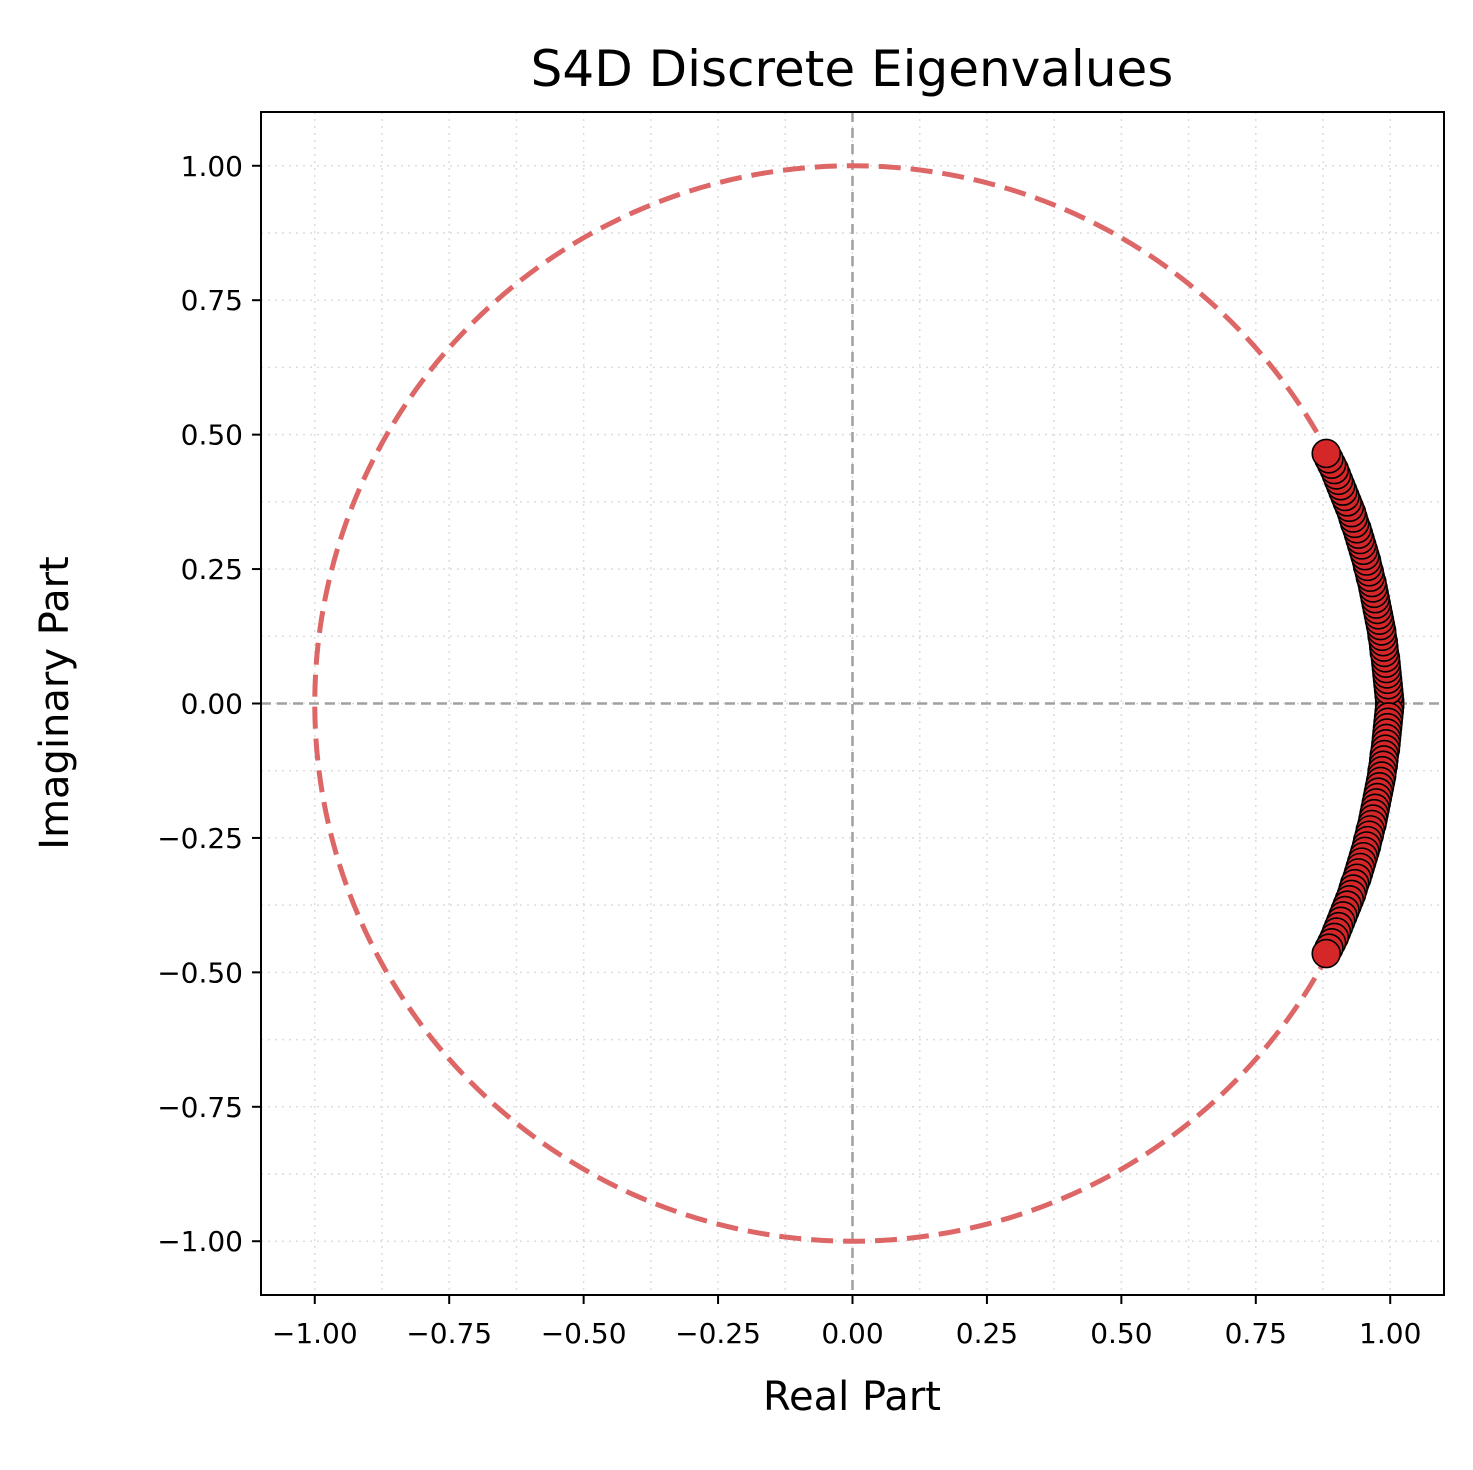  I want to click on y-tick-label: 0.25, so click(212, 569).